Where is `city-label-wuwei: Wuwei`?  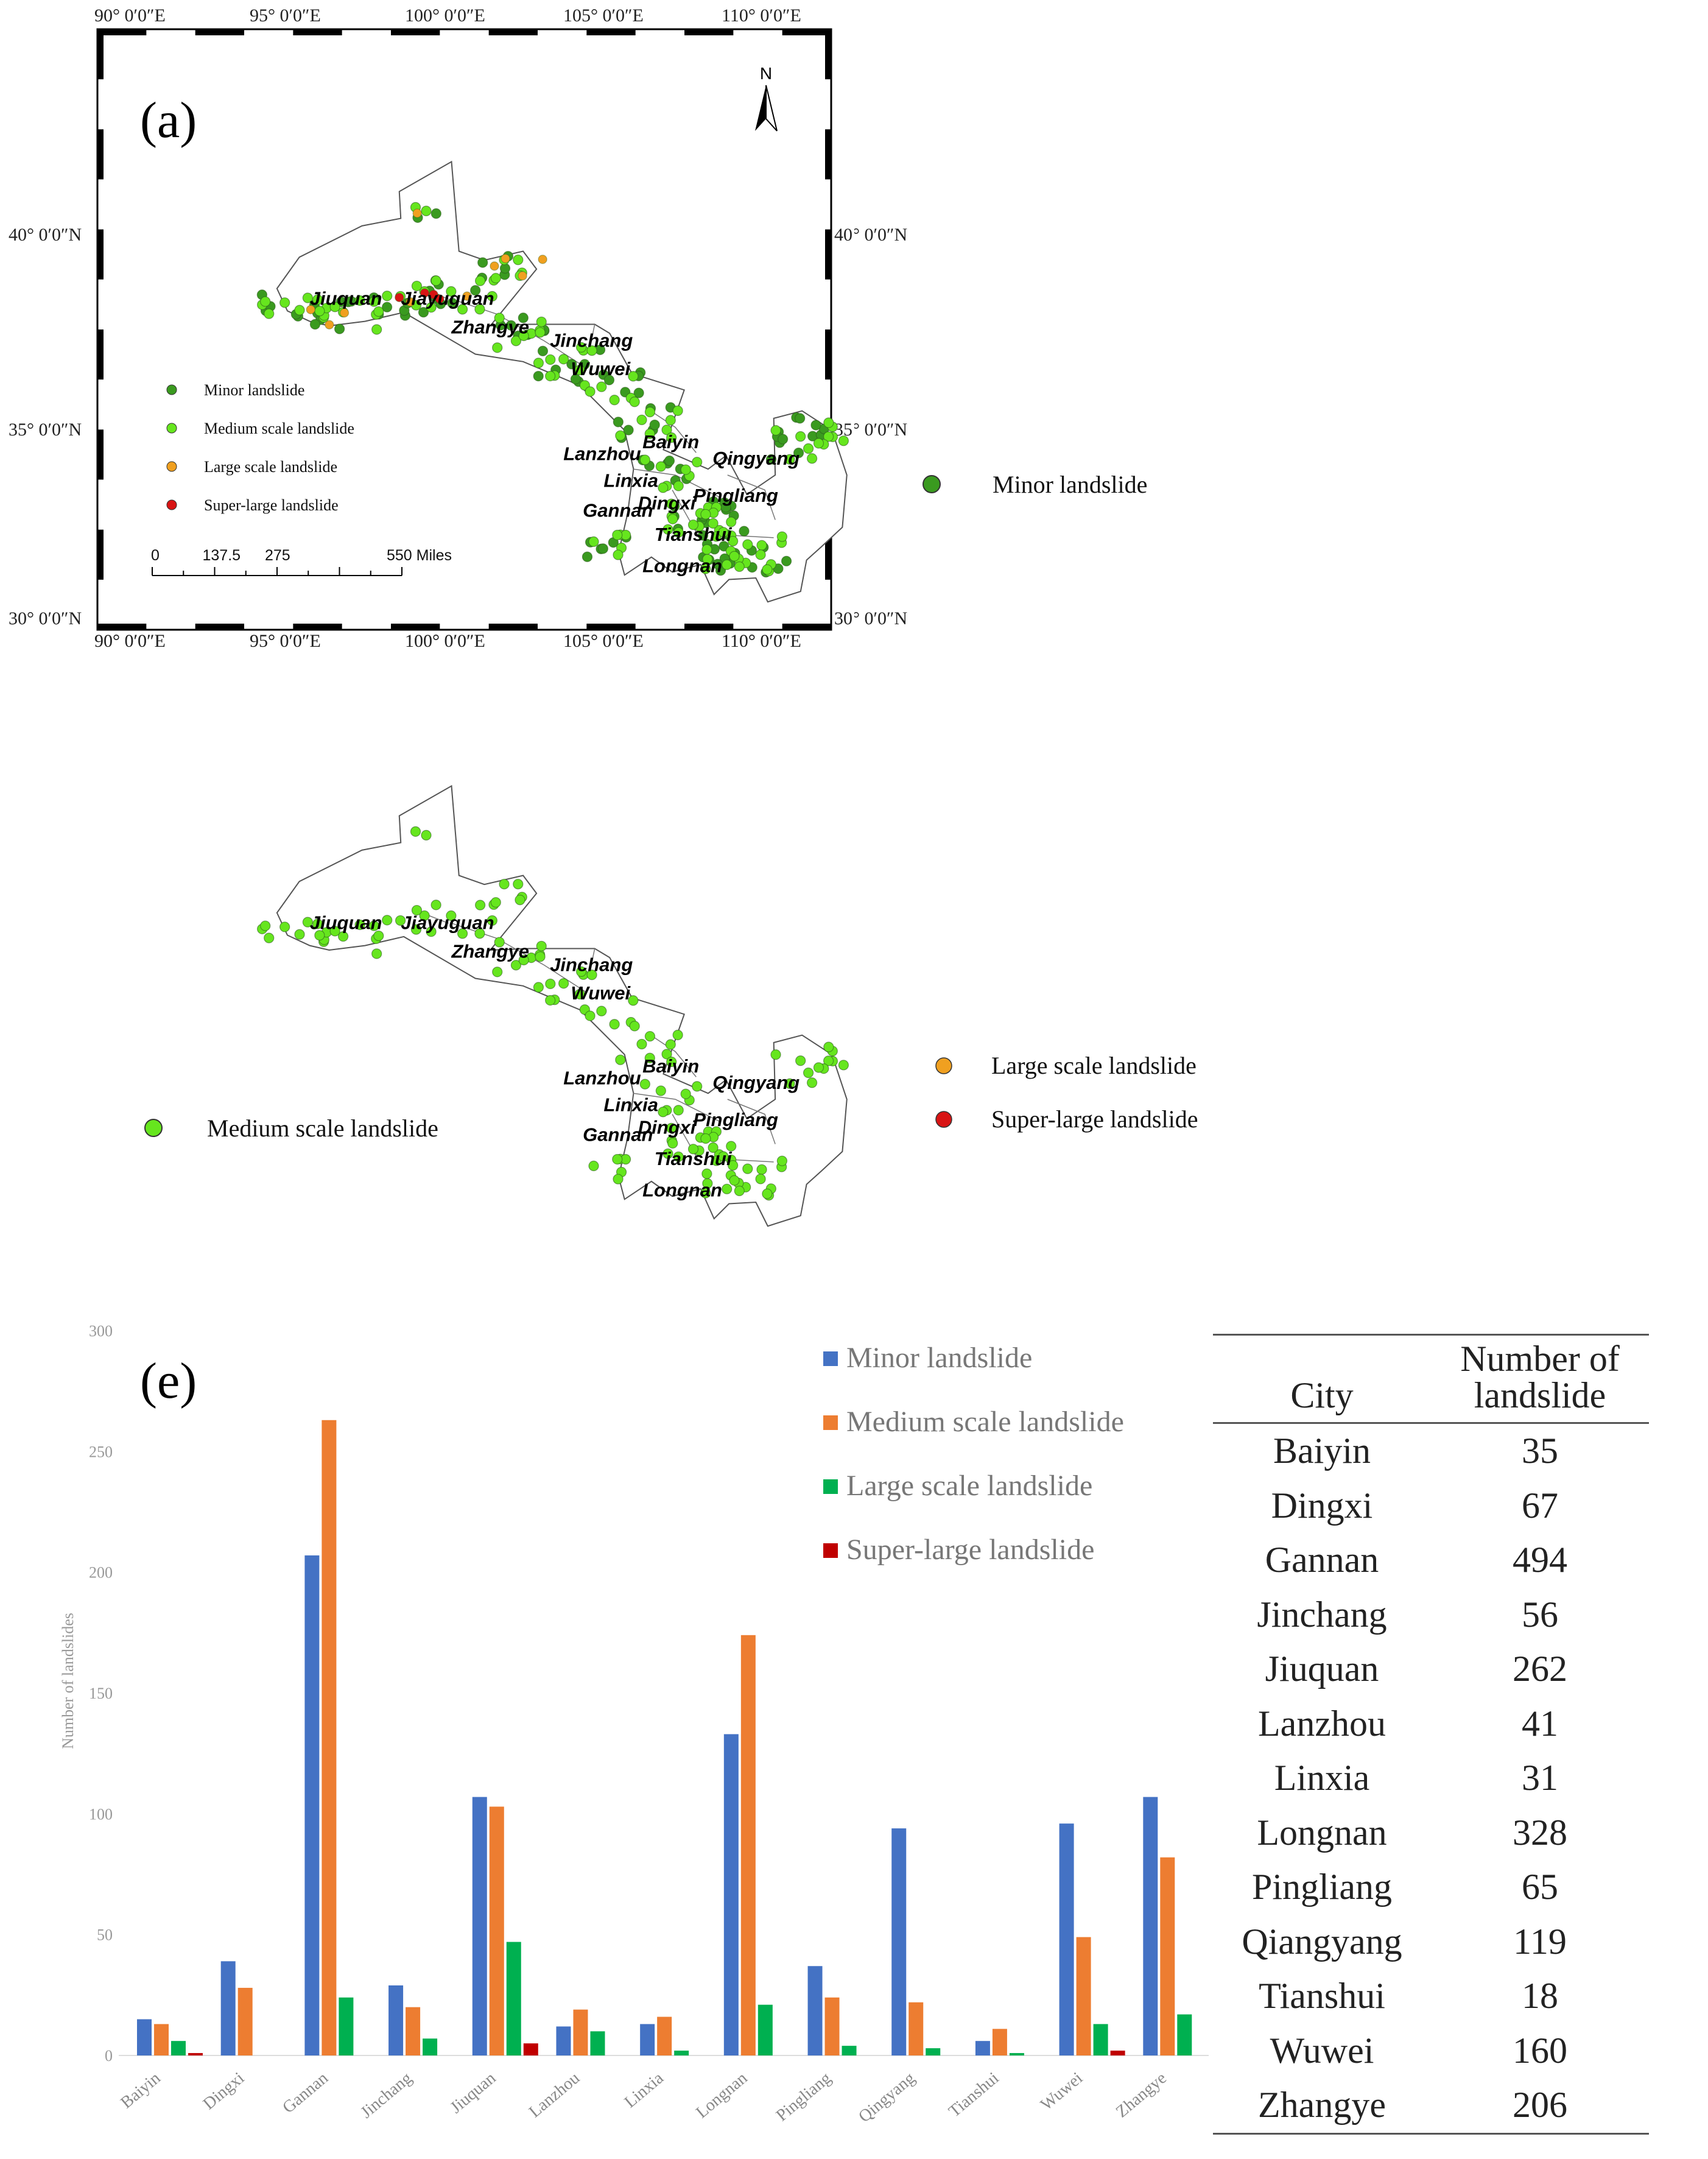 city-label-wuwei: Wuwei is located at coordinates (601, 993).